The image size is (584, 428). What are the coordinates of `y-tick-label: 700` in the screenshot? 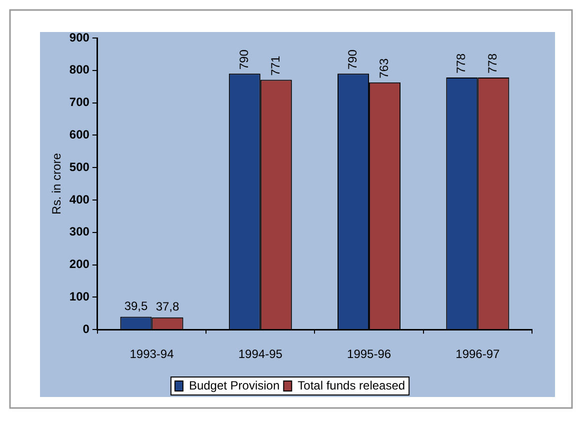 It's located at (79, 102).